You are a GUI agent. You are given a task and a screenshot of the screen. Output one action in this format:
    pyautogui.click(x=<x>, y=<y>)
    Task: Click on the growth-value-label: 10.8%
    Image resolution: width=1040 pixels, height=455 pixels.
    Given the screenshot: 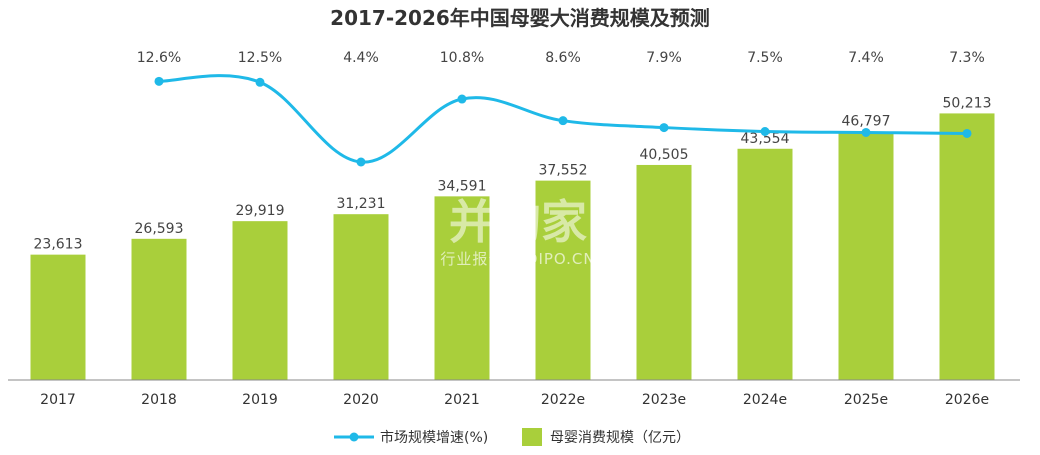 What is the action you would take?
    pyautogui.click(x=462, y=58)
    